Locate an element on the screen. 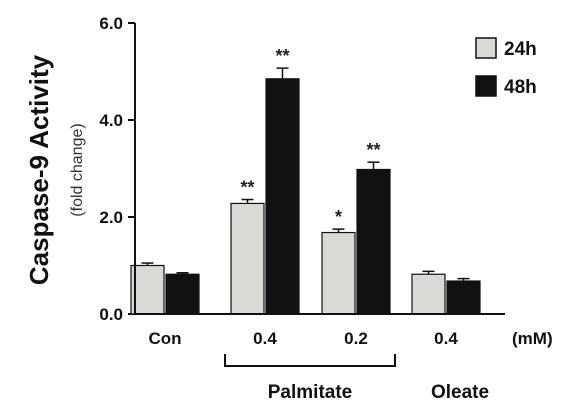 This screenshot has width=566, height=404. legend: 24h 48h is located at coordinates (506, 67).